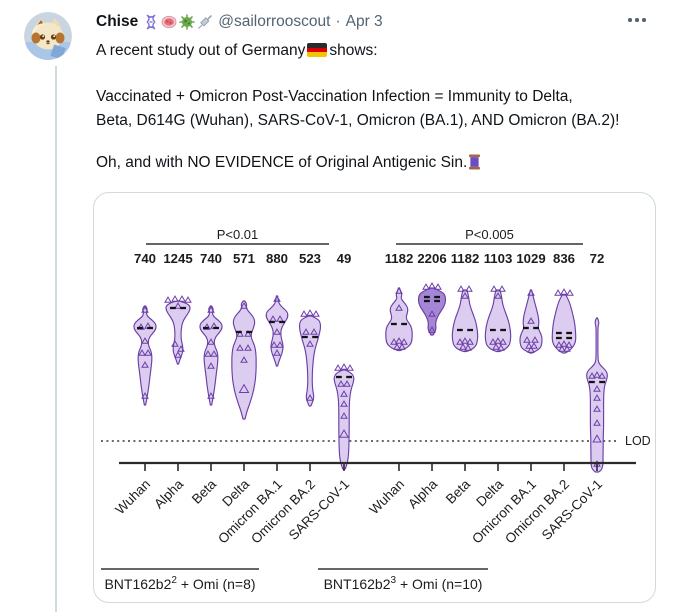 The height and width of the screenshot is (612, 675). What do you see at coordinates (56, 339) in the screenshot?
I see `thread-connector-line` at bounding box center [56, 339].